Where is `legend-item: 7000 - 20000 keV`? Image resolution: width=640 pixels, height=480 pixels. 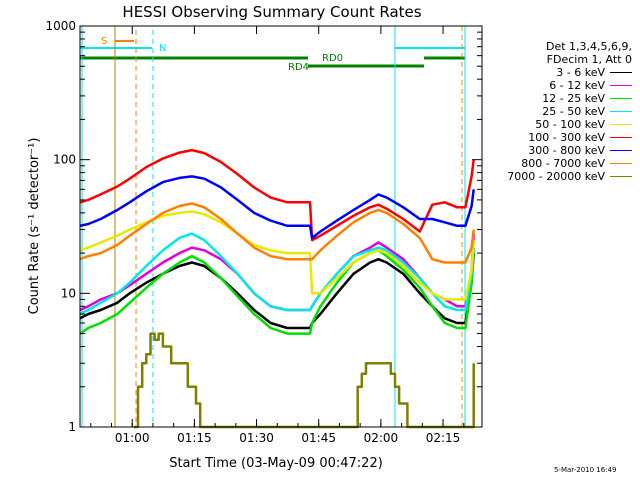 legend-item: 7000 - 20000 keV is located at coordinates (547, 176).